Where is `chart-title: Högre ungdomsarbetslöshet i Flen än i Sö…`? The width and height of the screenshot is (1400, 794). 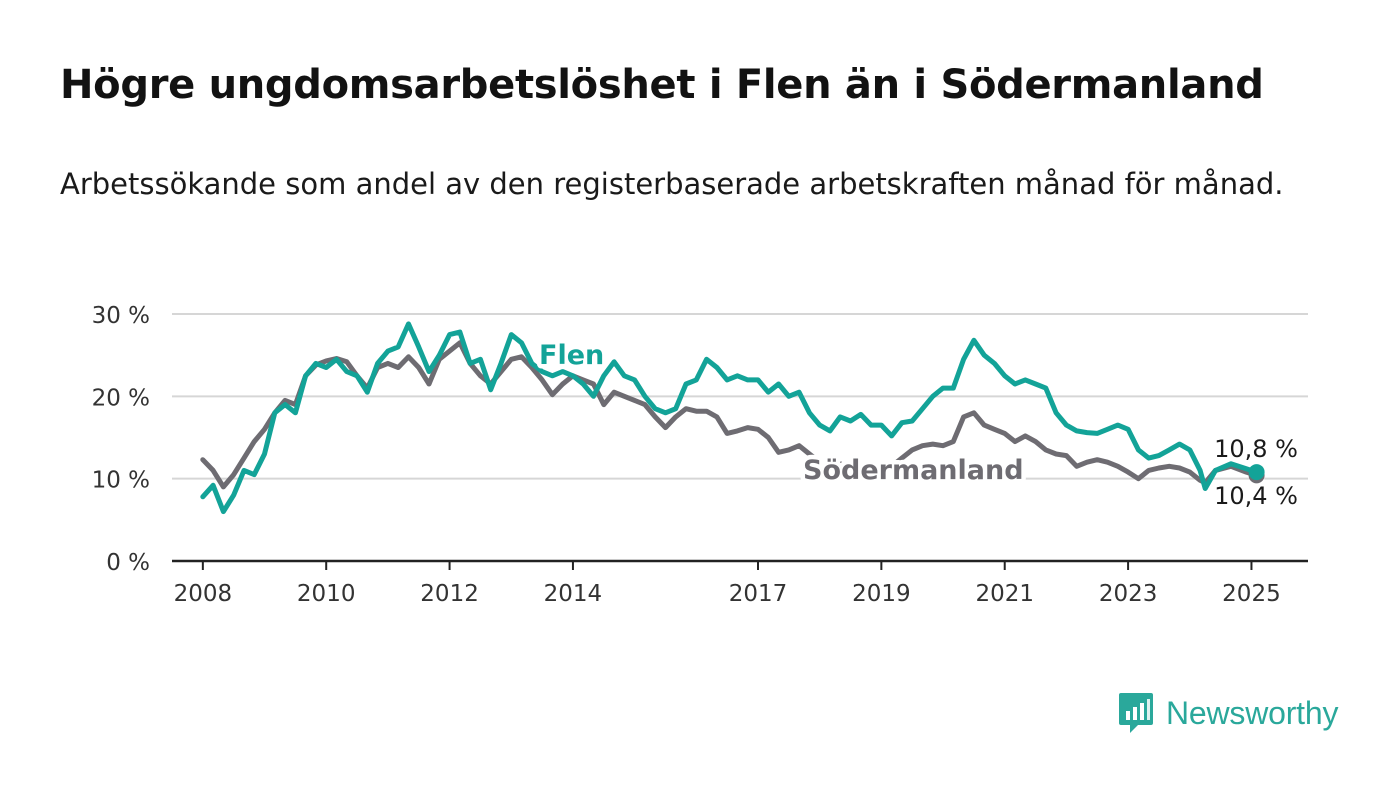 chart-title: Högre ungdomsarbetslöshet i Flen än i Sö… is located at coordinates (662, 85).